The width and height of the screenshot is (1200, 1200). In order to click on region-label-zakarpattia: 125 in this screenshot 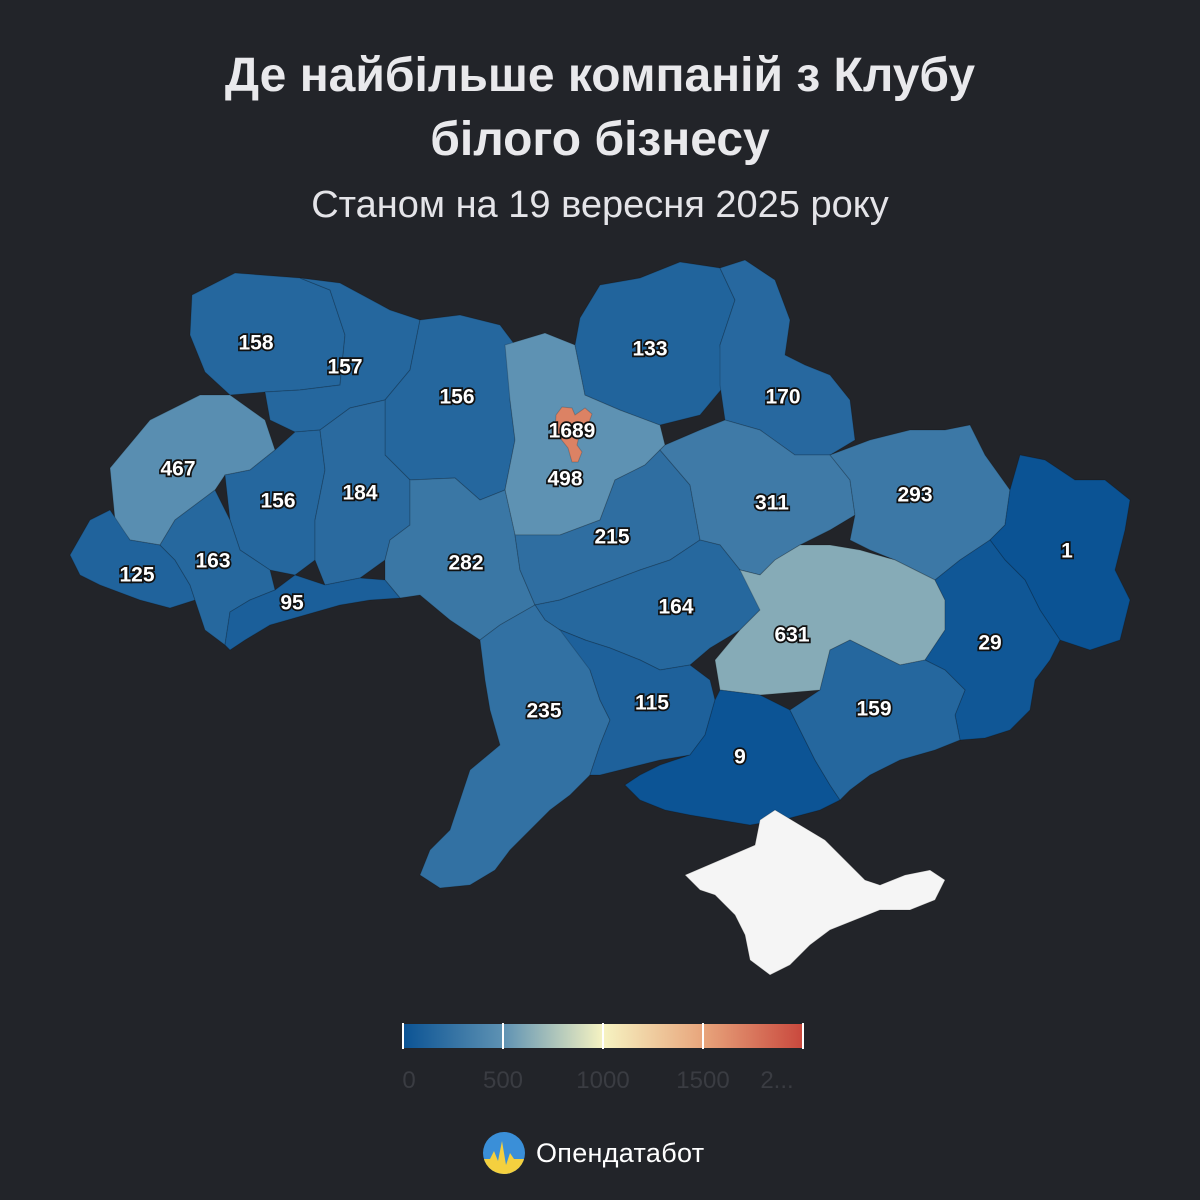, I will do `click(136, 575)`.